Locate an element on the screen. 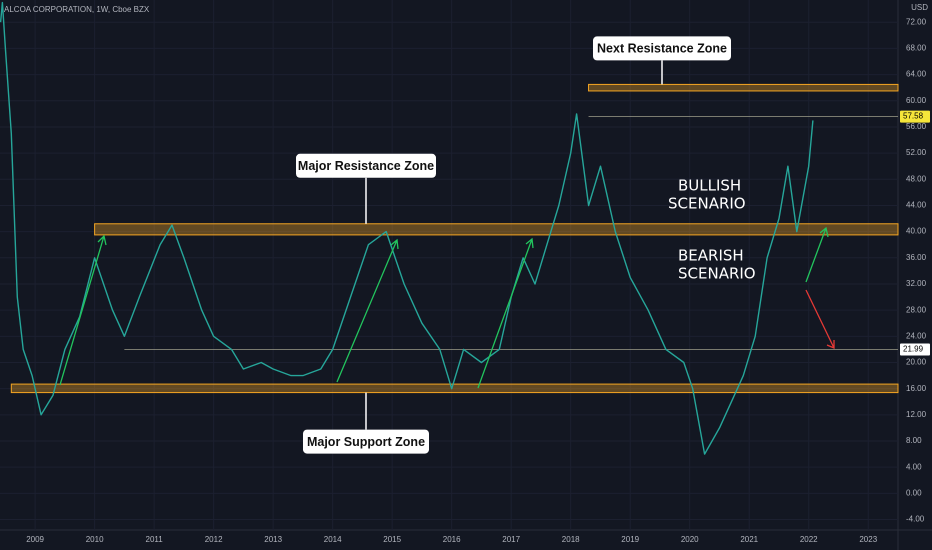 This screenshot has height=550, width=932. y-tick-label: 40.00 is located at coordinates (916, 231).